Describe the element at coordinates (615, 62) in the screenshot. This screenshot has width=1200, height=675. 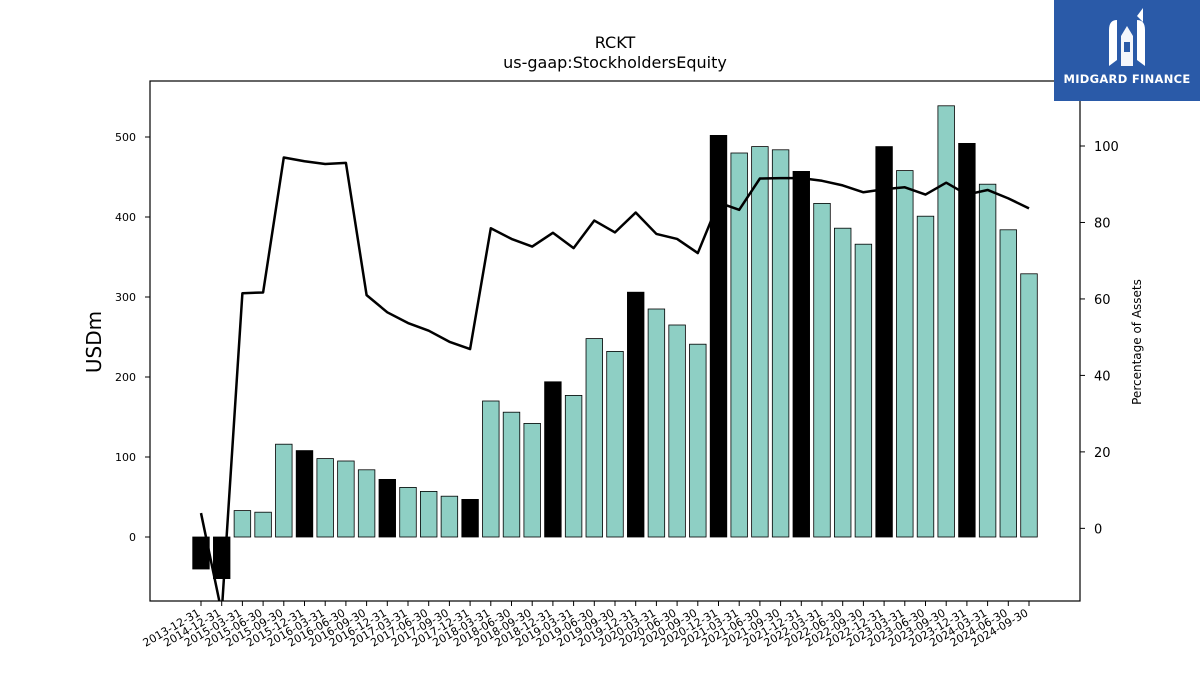
I see `chart-subtitle: us-gaap:StockholdersEquity` at that location.